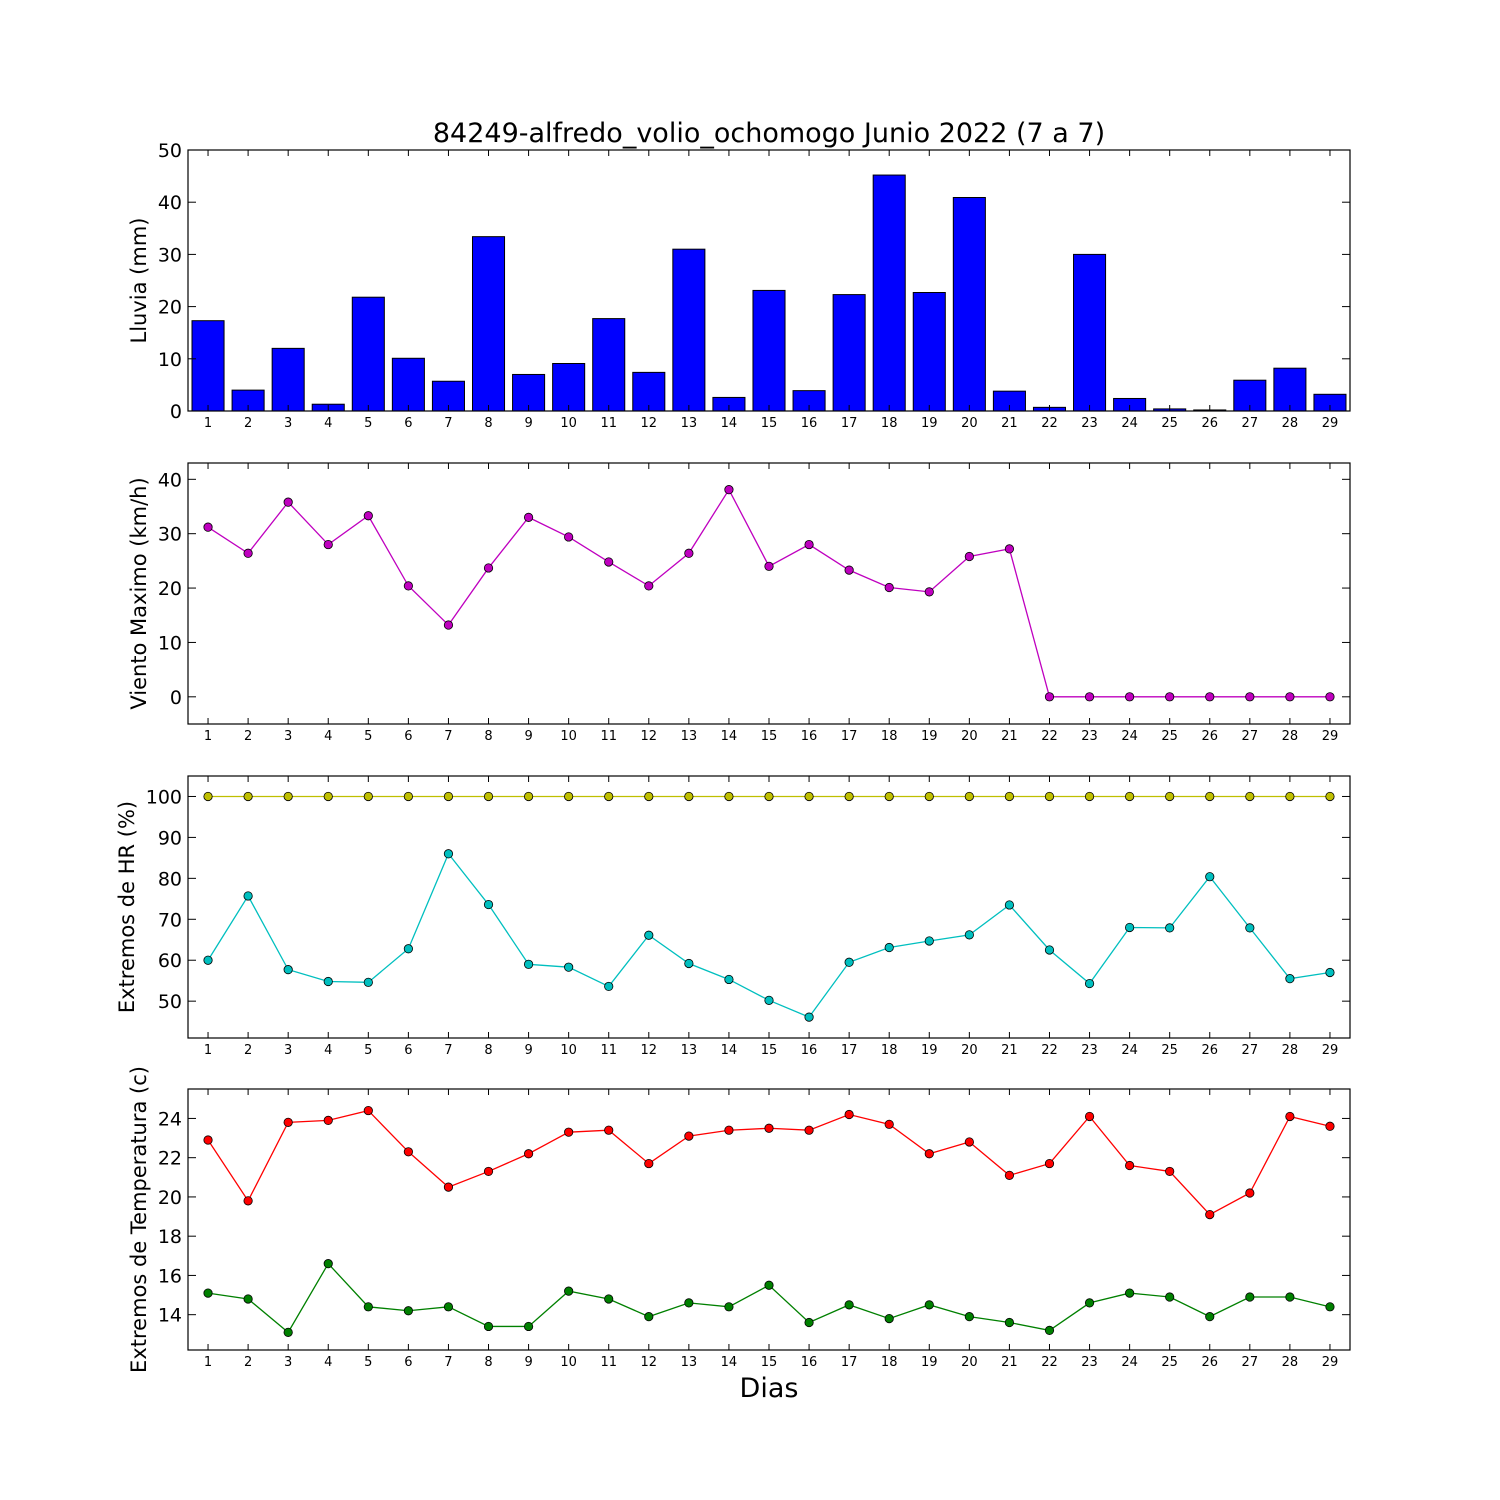 The height and width of the screenshot is (1500, 1500). Describe the element at coordinates (528, 423) in the screenshot. I see `x-tick-label: 9` at that location.